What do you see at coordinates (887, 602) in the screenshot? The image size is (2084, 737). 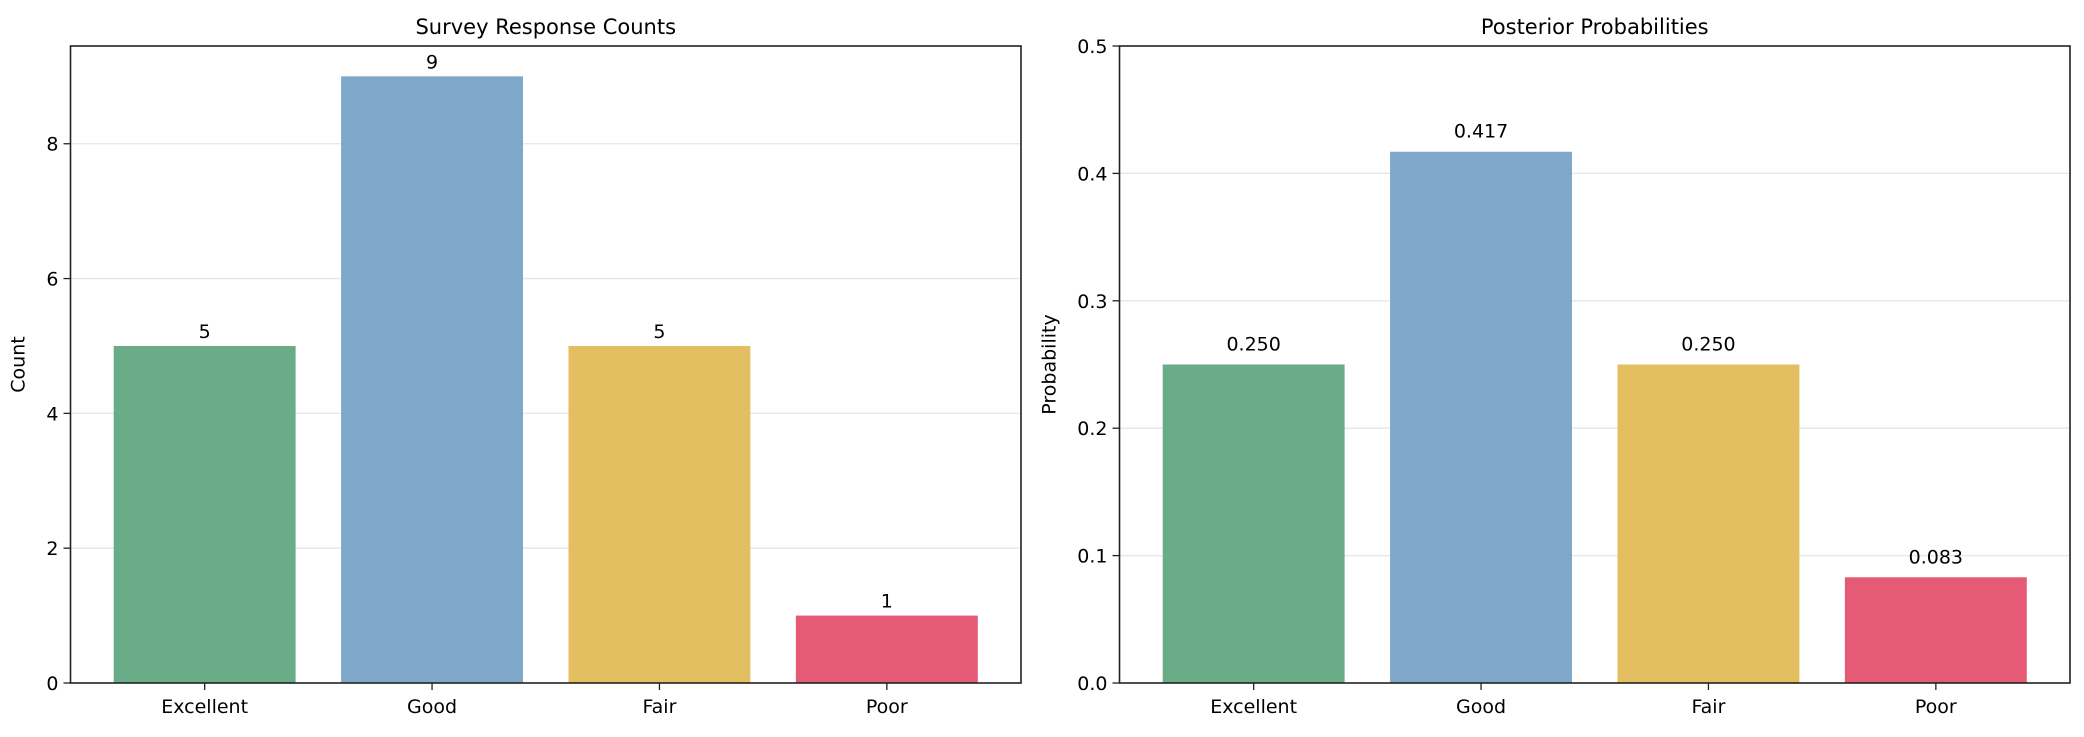 I see `data-label: 1` at bounding box center [887, 602].